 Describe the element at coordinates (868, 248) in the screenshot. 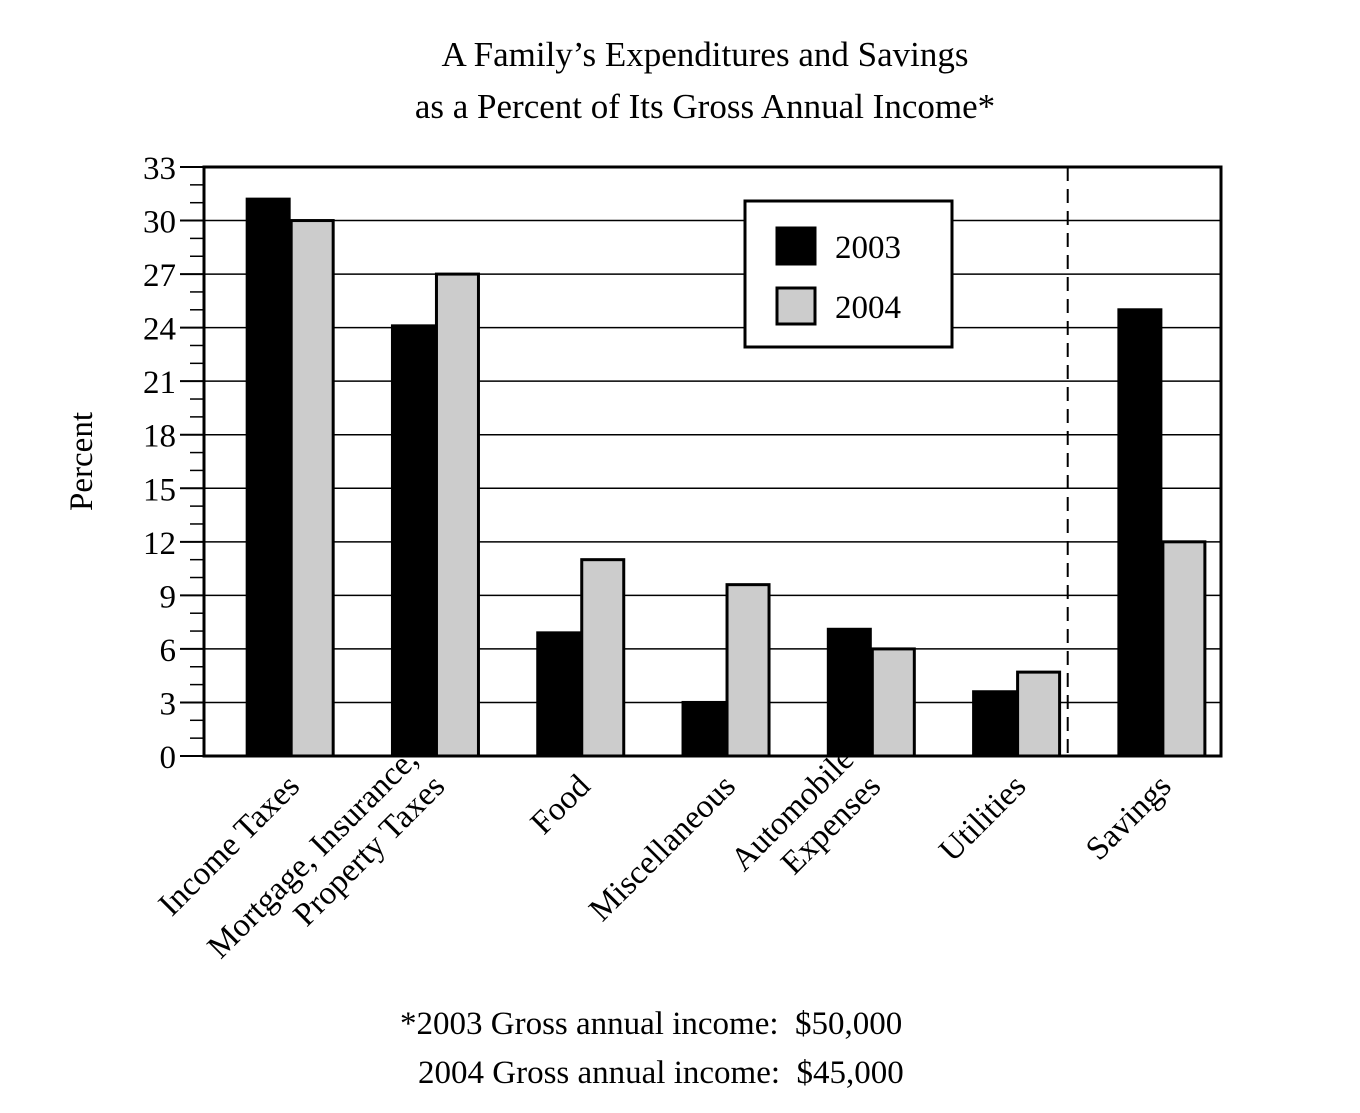

I see `legend-label-2003: 2003` at that location.